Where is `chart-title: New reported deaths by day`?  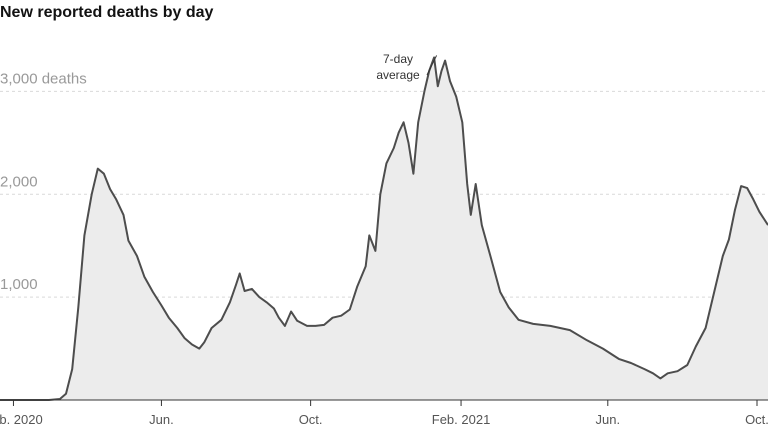 chart-title: New reported deaths by day is located at coordinates (106, 12).